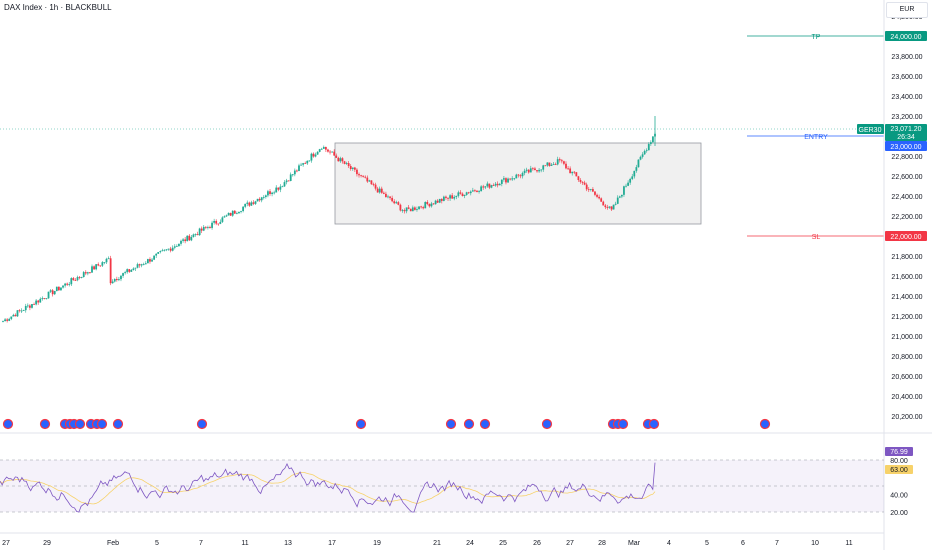  Describe the element at coordinates (899, 461) in the screenshot. I see `rsi-tick-label: 80.00` at that location.